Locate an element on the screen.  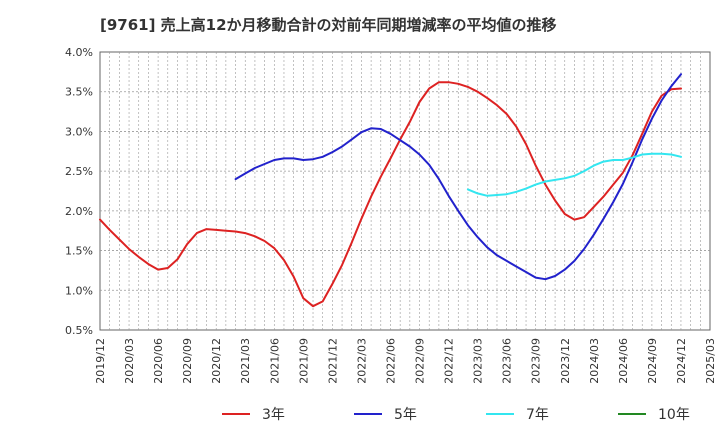
y-tick-label: 1.0% is located at coordinates (79, 290).